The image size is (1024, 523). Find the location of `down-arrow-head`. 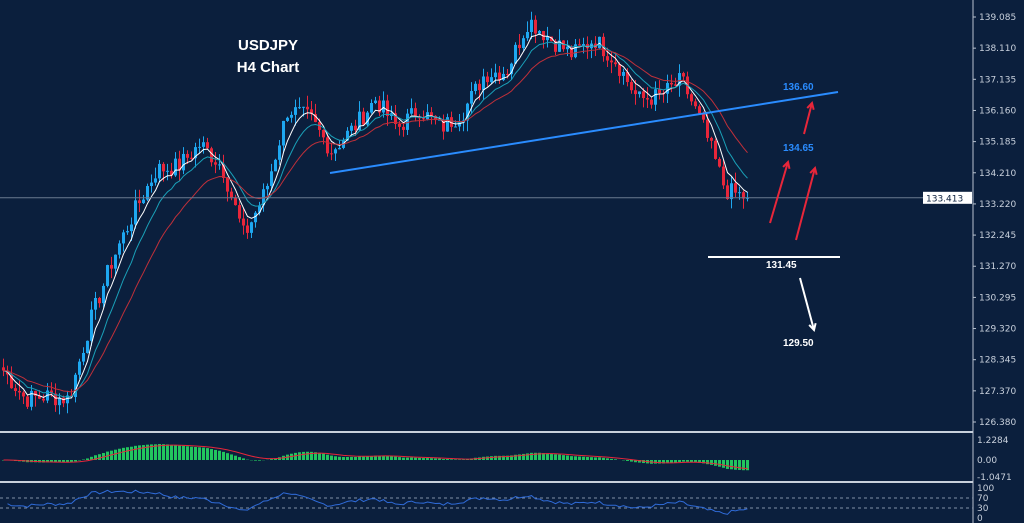

down-arrow-head is located at coordinates (812, 327).